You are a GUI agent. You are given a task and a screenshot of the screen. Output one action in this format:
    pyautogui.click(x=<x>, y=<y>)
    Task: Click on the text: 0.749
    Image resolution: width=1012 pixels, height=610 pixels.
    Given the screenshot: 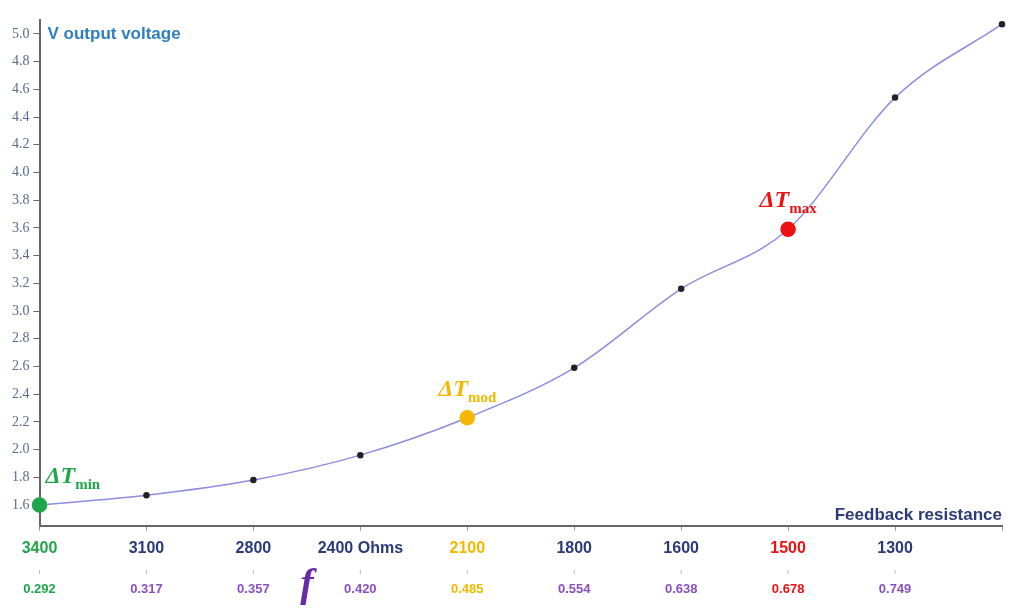 What is the action you would take?
    pyautogui.click(x=895, y=589)
    